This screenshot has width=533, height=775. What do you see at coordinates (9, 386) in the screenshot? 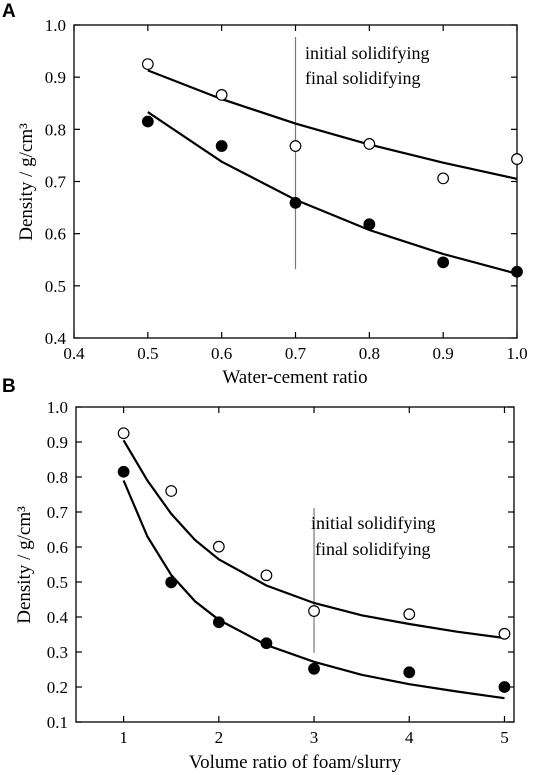
I see `panel-b-label: B` at bounding box center [9, 386].